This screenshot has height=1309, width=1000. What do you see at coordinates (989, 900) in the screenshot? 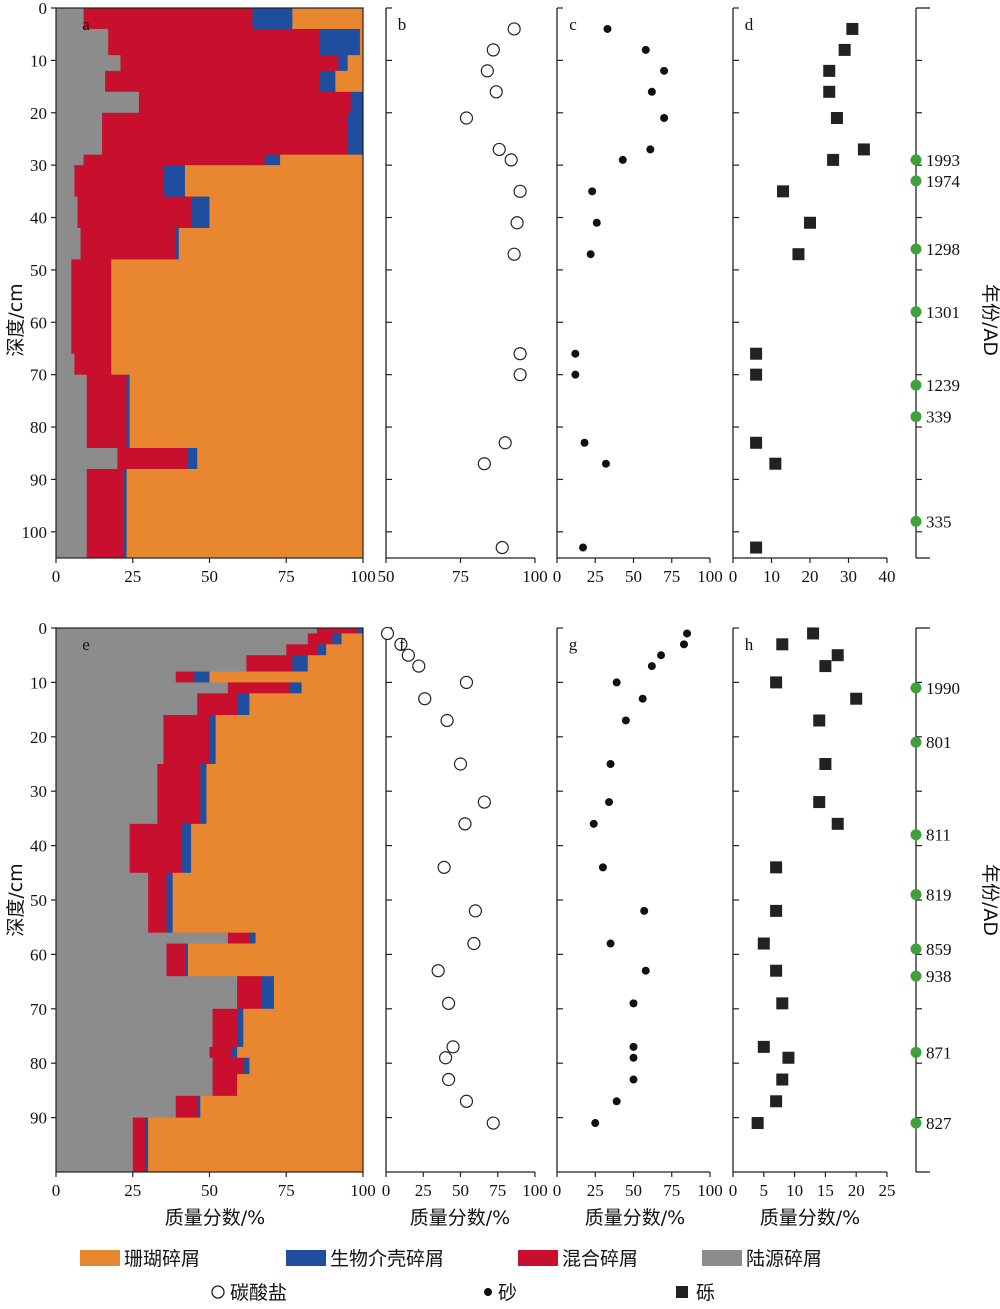
I see `year-axis-label-bottom: 年份/AD` at bounding box center [989, 900].